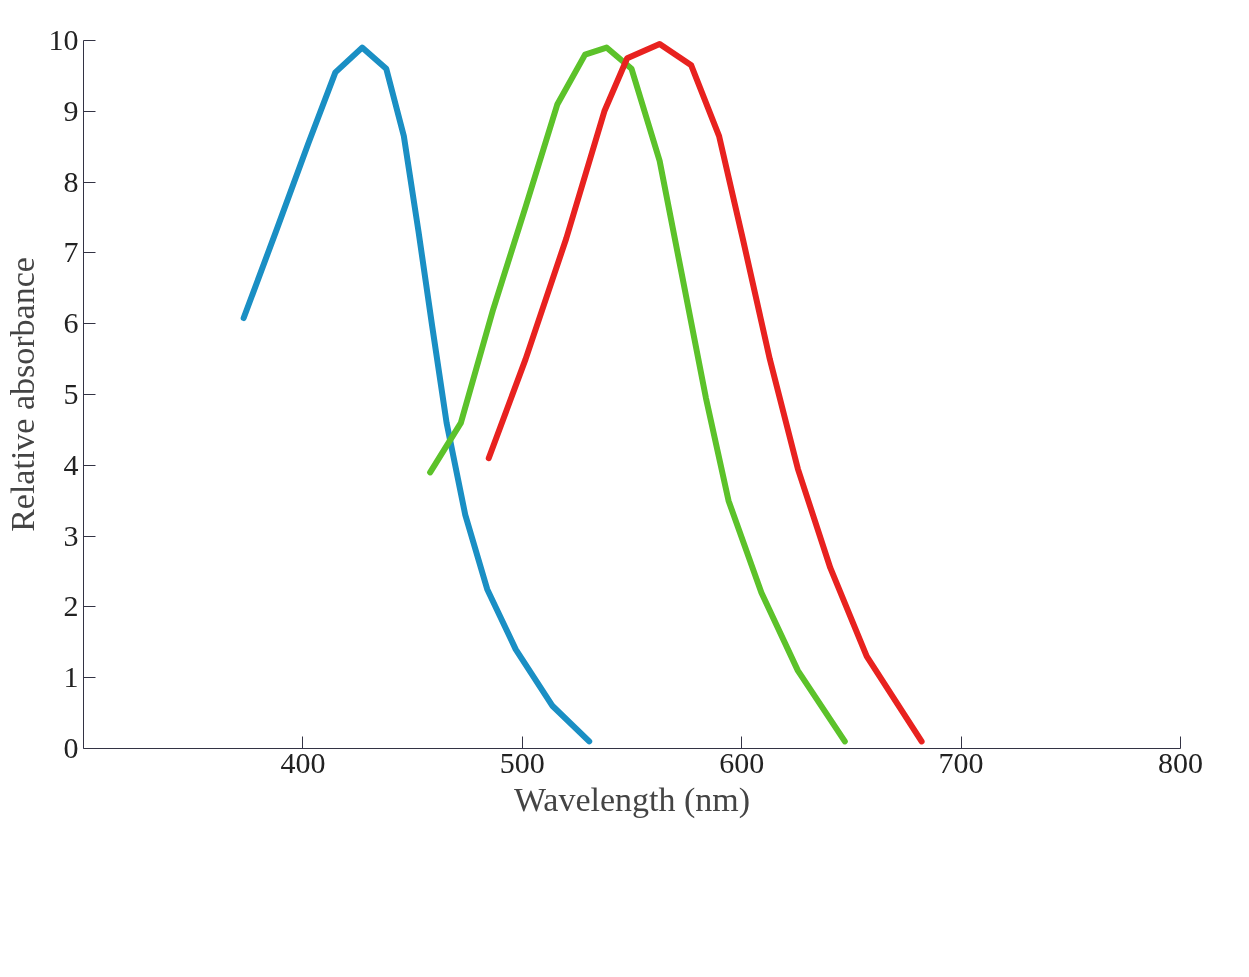 The height and width of the screenshot is (977, 1249). What do you see at coordinates (22, 394) in the screenshot?
I see `y-axis-title: Relative absorbance` at bounding box center [22, 394].